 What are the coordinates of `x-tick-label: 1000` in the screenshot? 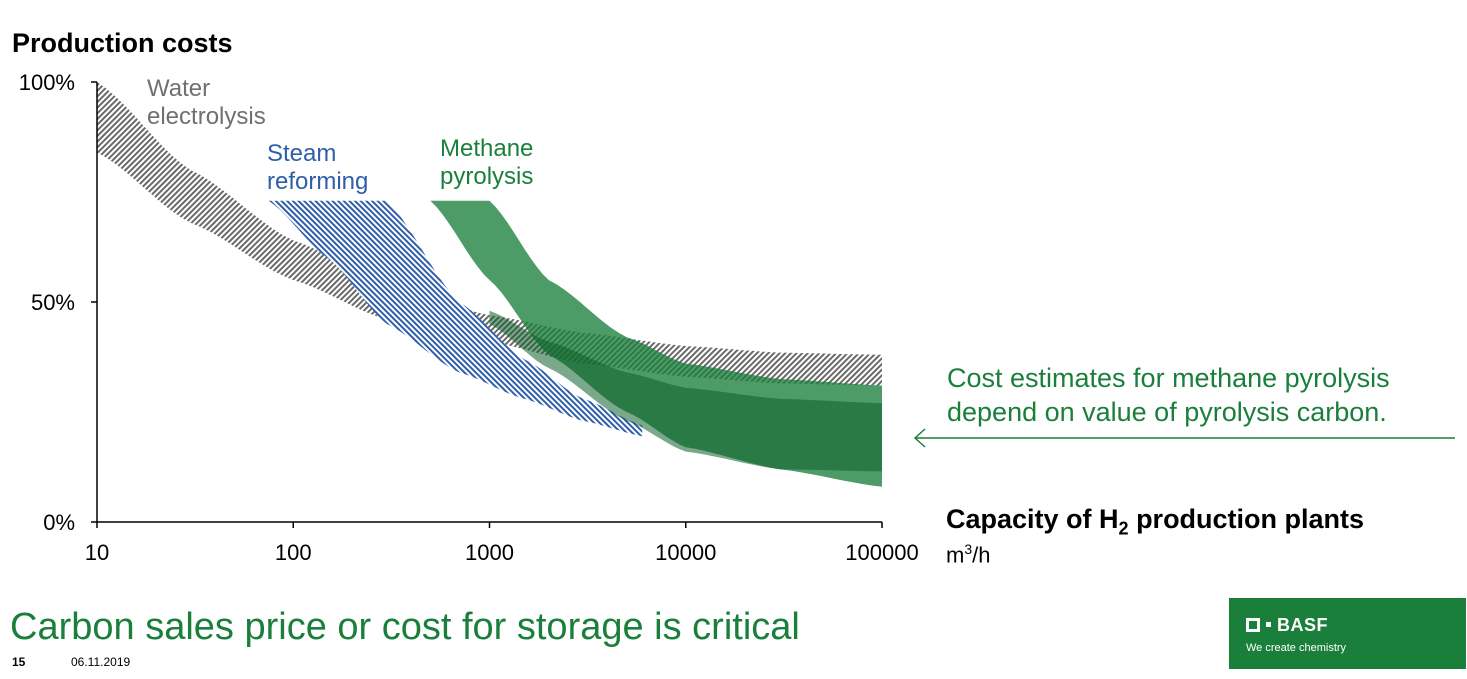 It's located at (489, 552).